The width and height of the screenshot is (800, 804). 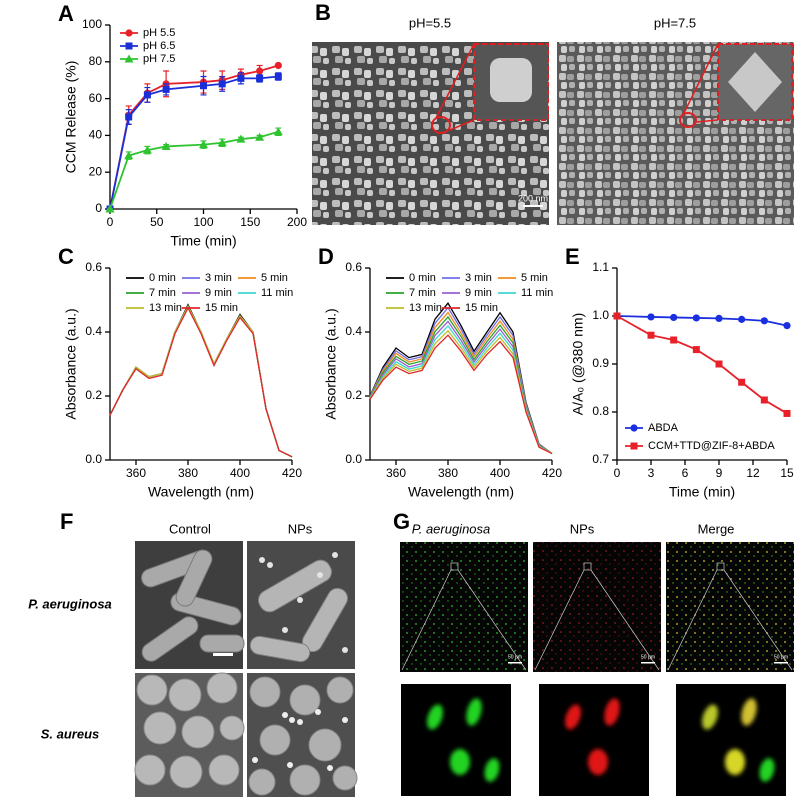 What do you see at coordinates (93, 395) in the screenshot?
I see `y-tick-label: 0.2` at bounding box center [93, 395].